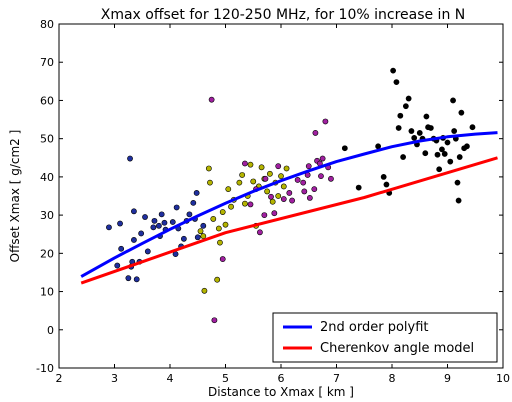 The width and height of the screenshot is (512, 402). I want to click on legend-label-polyfit: 2nd order polyfit, so click(374, 327).